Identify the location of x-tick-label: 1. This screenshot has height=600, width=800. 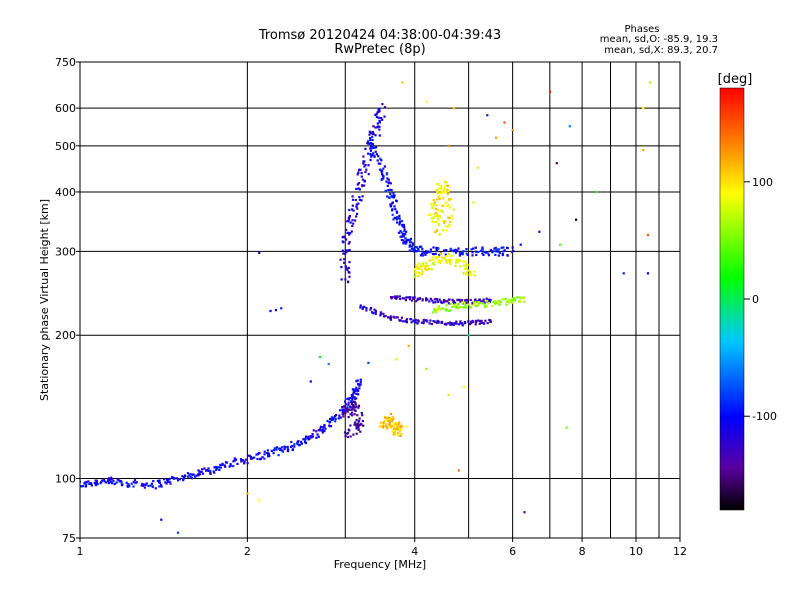
(80, 551).